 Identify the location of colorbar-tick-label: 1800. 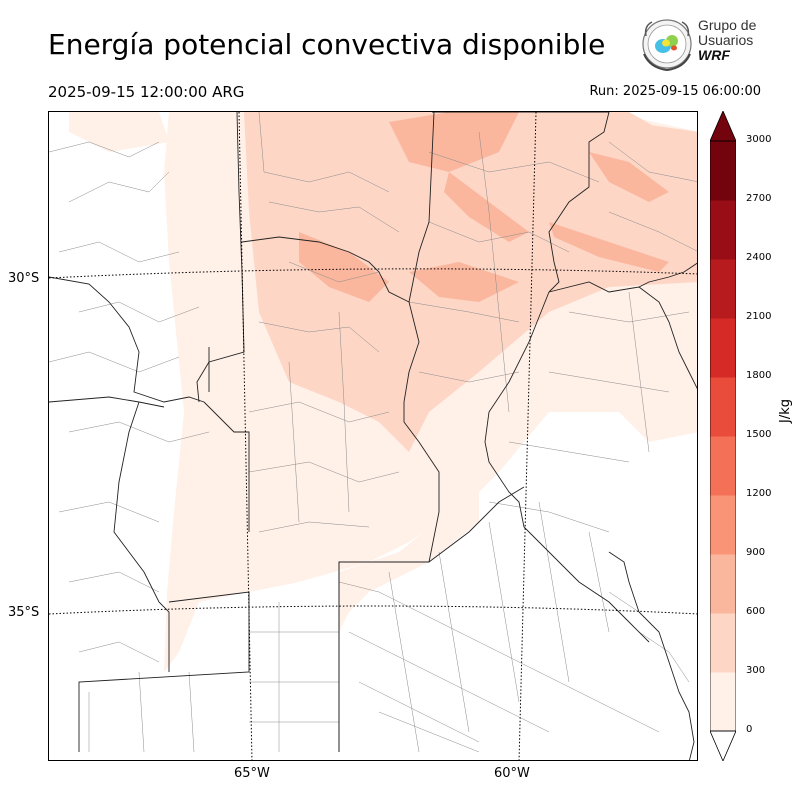
(759, 375).